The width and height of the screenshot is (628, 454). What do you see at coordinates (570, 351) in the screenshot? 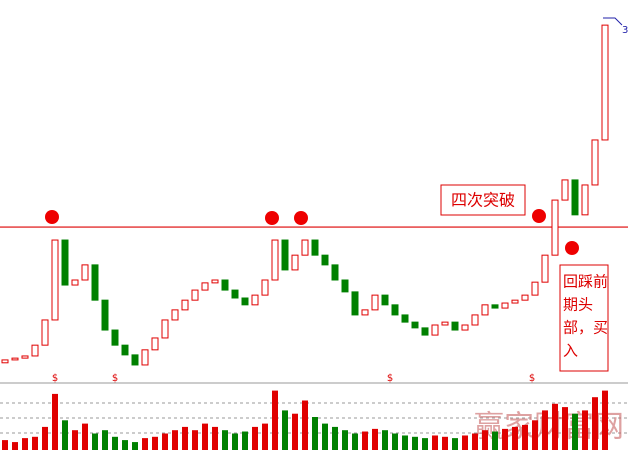
I see `annotation: 入` at bounding box center [570, 351].